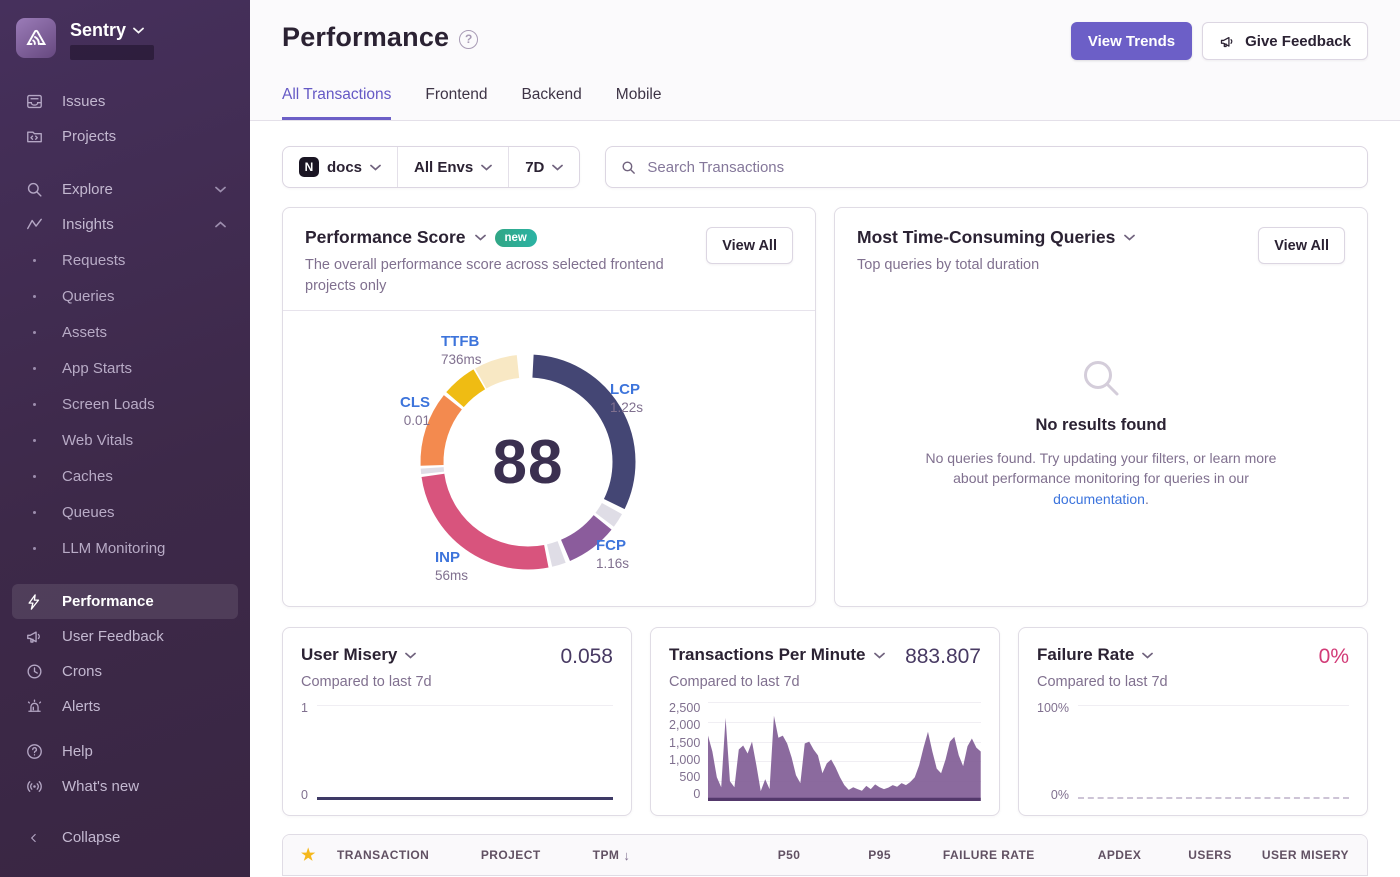  What do you see at coordinates (789, 855) in the screenshot?
I see `column-header-p50: P50` at bounding box center [789, 855].